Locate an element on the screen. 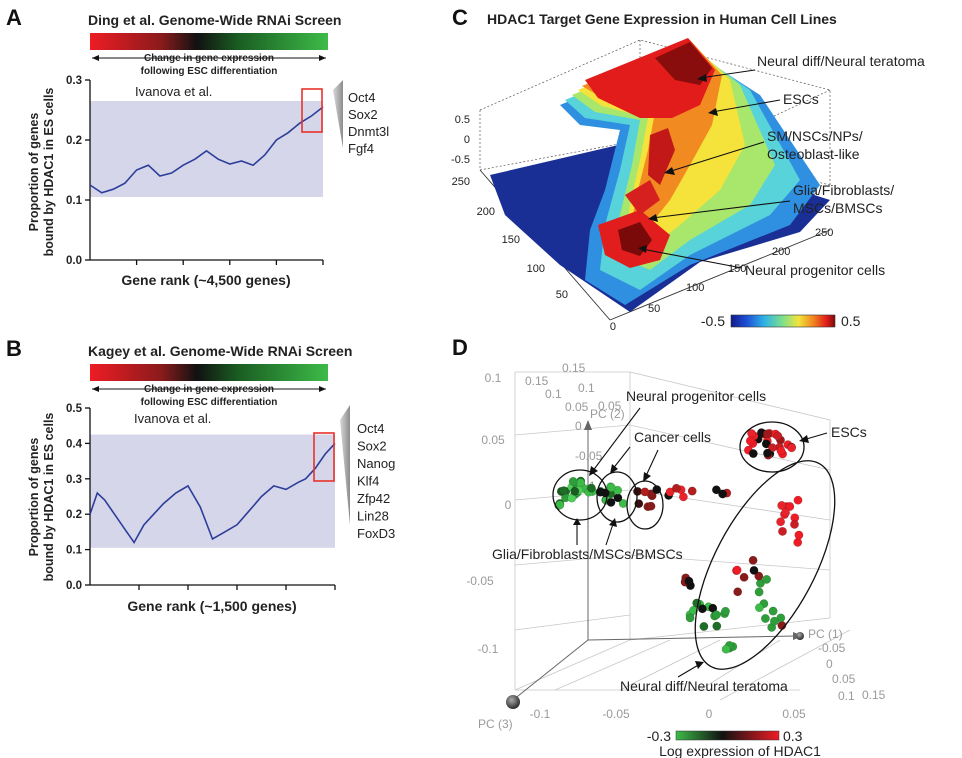 Image resolution: width=962 pixels, height=758 pixels. d-front-tick-label: 0.1 is located at coordinates (493, 378).